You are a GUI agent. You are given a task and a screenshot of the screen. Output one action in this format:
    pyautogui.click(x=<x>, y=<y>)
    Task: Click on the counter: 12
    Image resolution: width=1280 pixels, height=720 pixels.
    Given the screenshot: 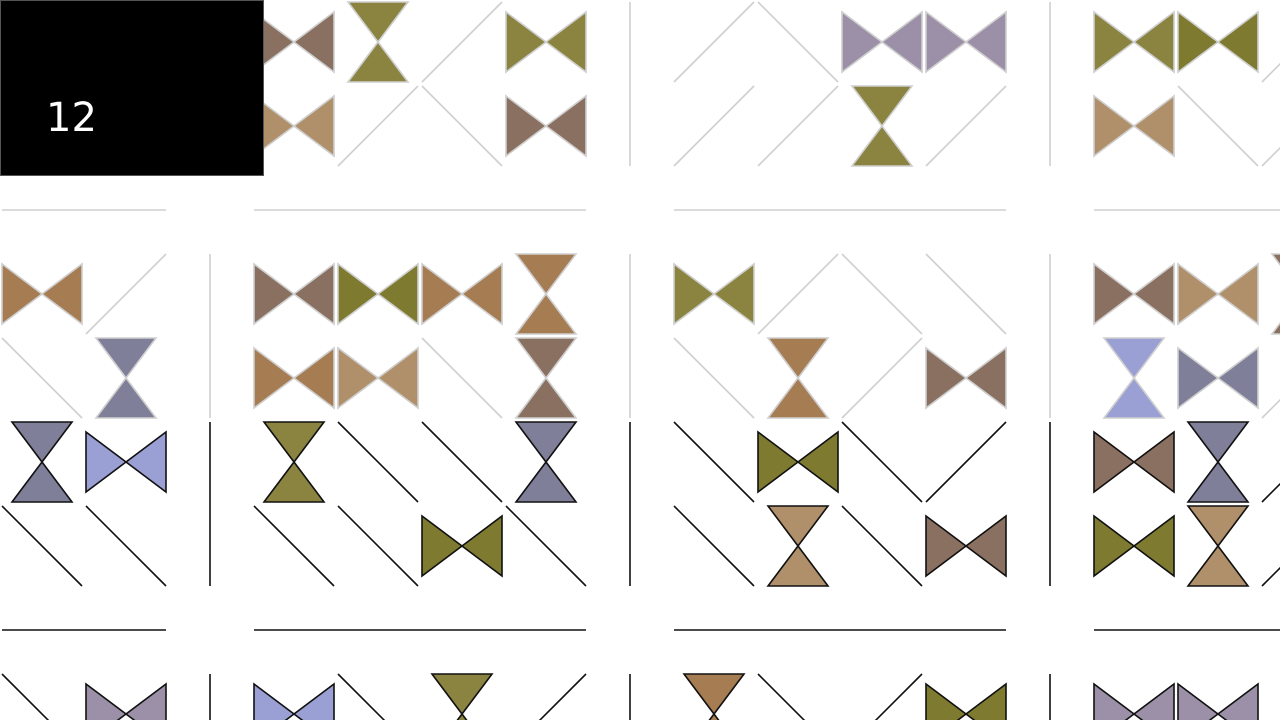 What is the action you would take?
    pyautogui.click(x=71, y=118)
    